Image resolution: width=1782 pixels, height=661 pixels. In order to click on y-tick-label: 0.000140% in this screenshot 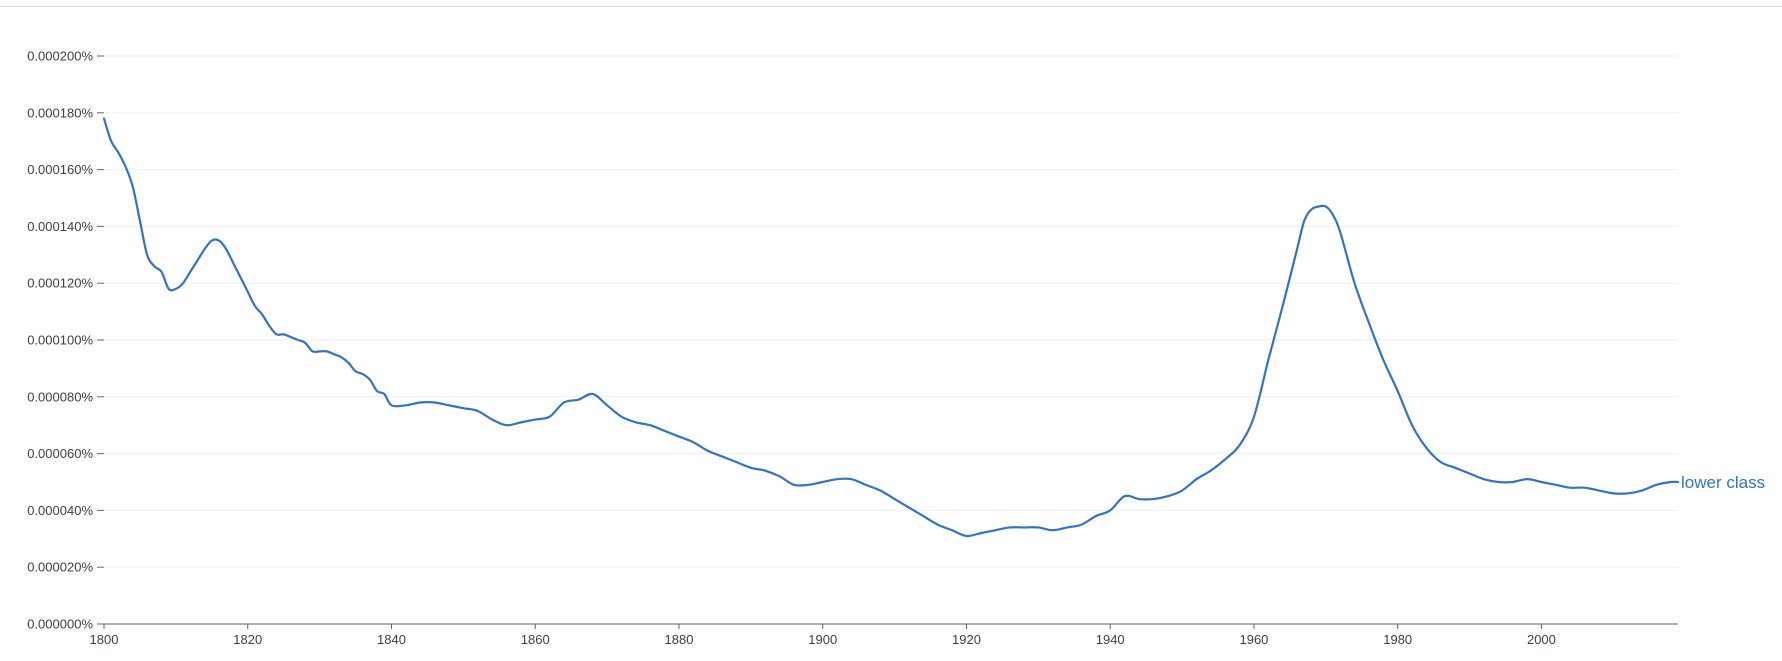, I will do `click(60, 226)`.